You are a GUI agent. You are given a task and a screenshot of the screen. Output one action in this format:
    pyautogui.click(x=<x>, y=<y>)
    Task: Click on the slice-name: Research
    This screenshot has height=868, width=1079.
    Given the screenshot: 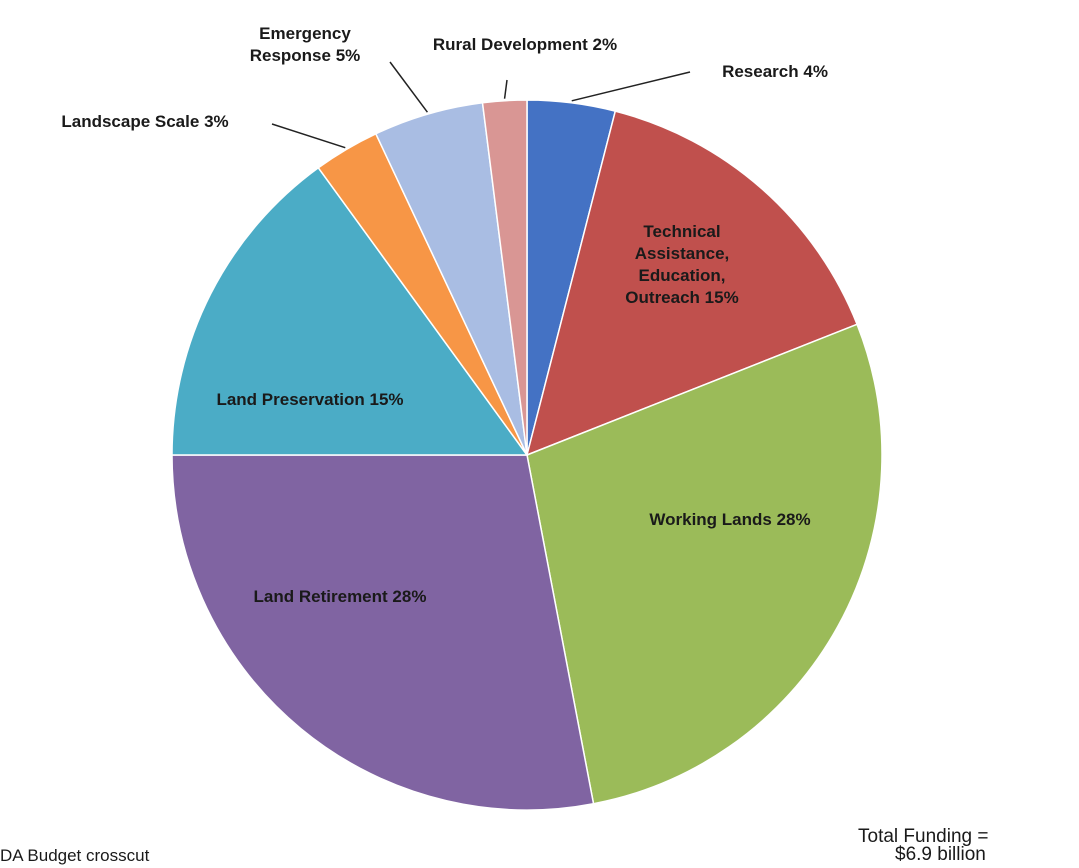 What is the action you would take?
    pyautogui.click(x=760, y=71)
    